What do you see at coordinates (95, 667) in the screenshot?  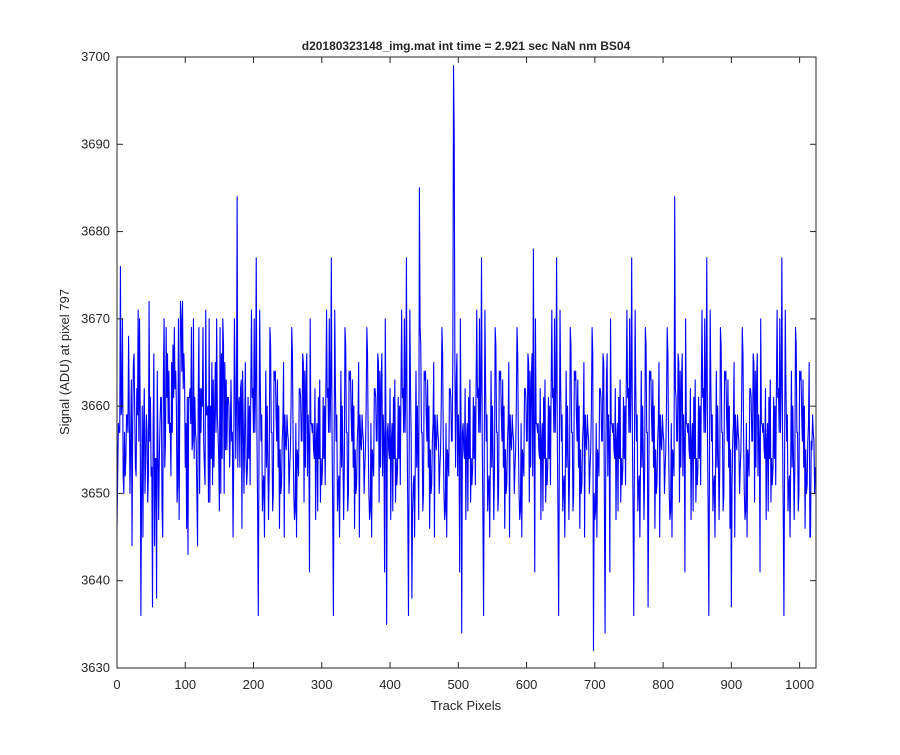 I see `y-tick-label: 3630` at bounding box center [95, 667].